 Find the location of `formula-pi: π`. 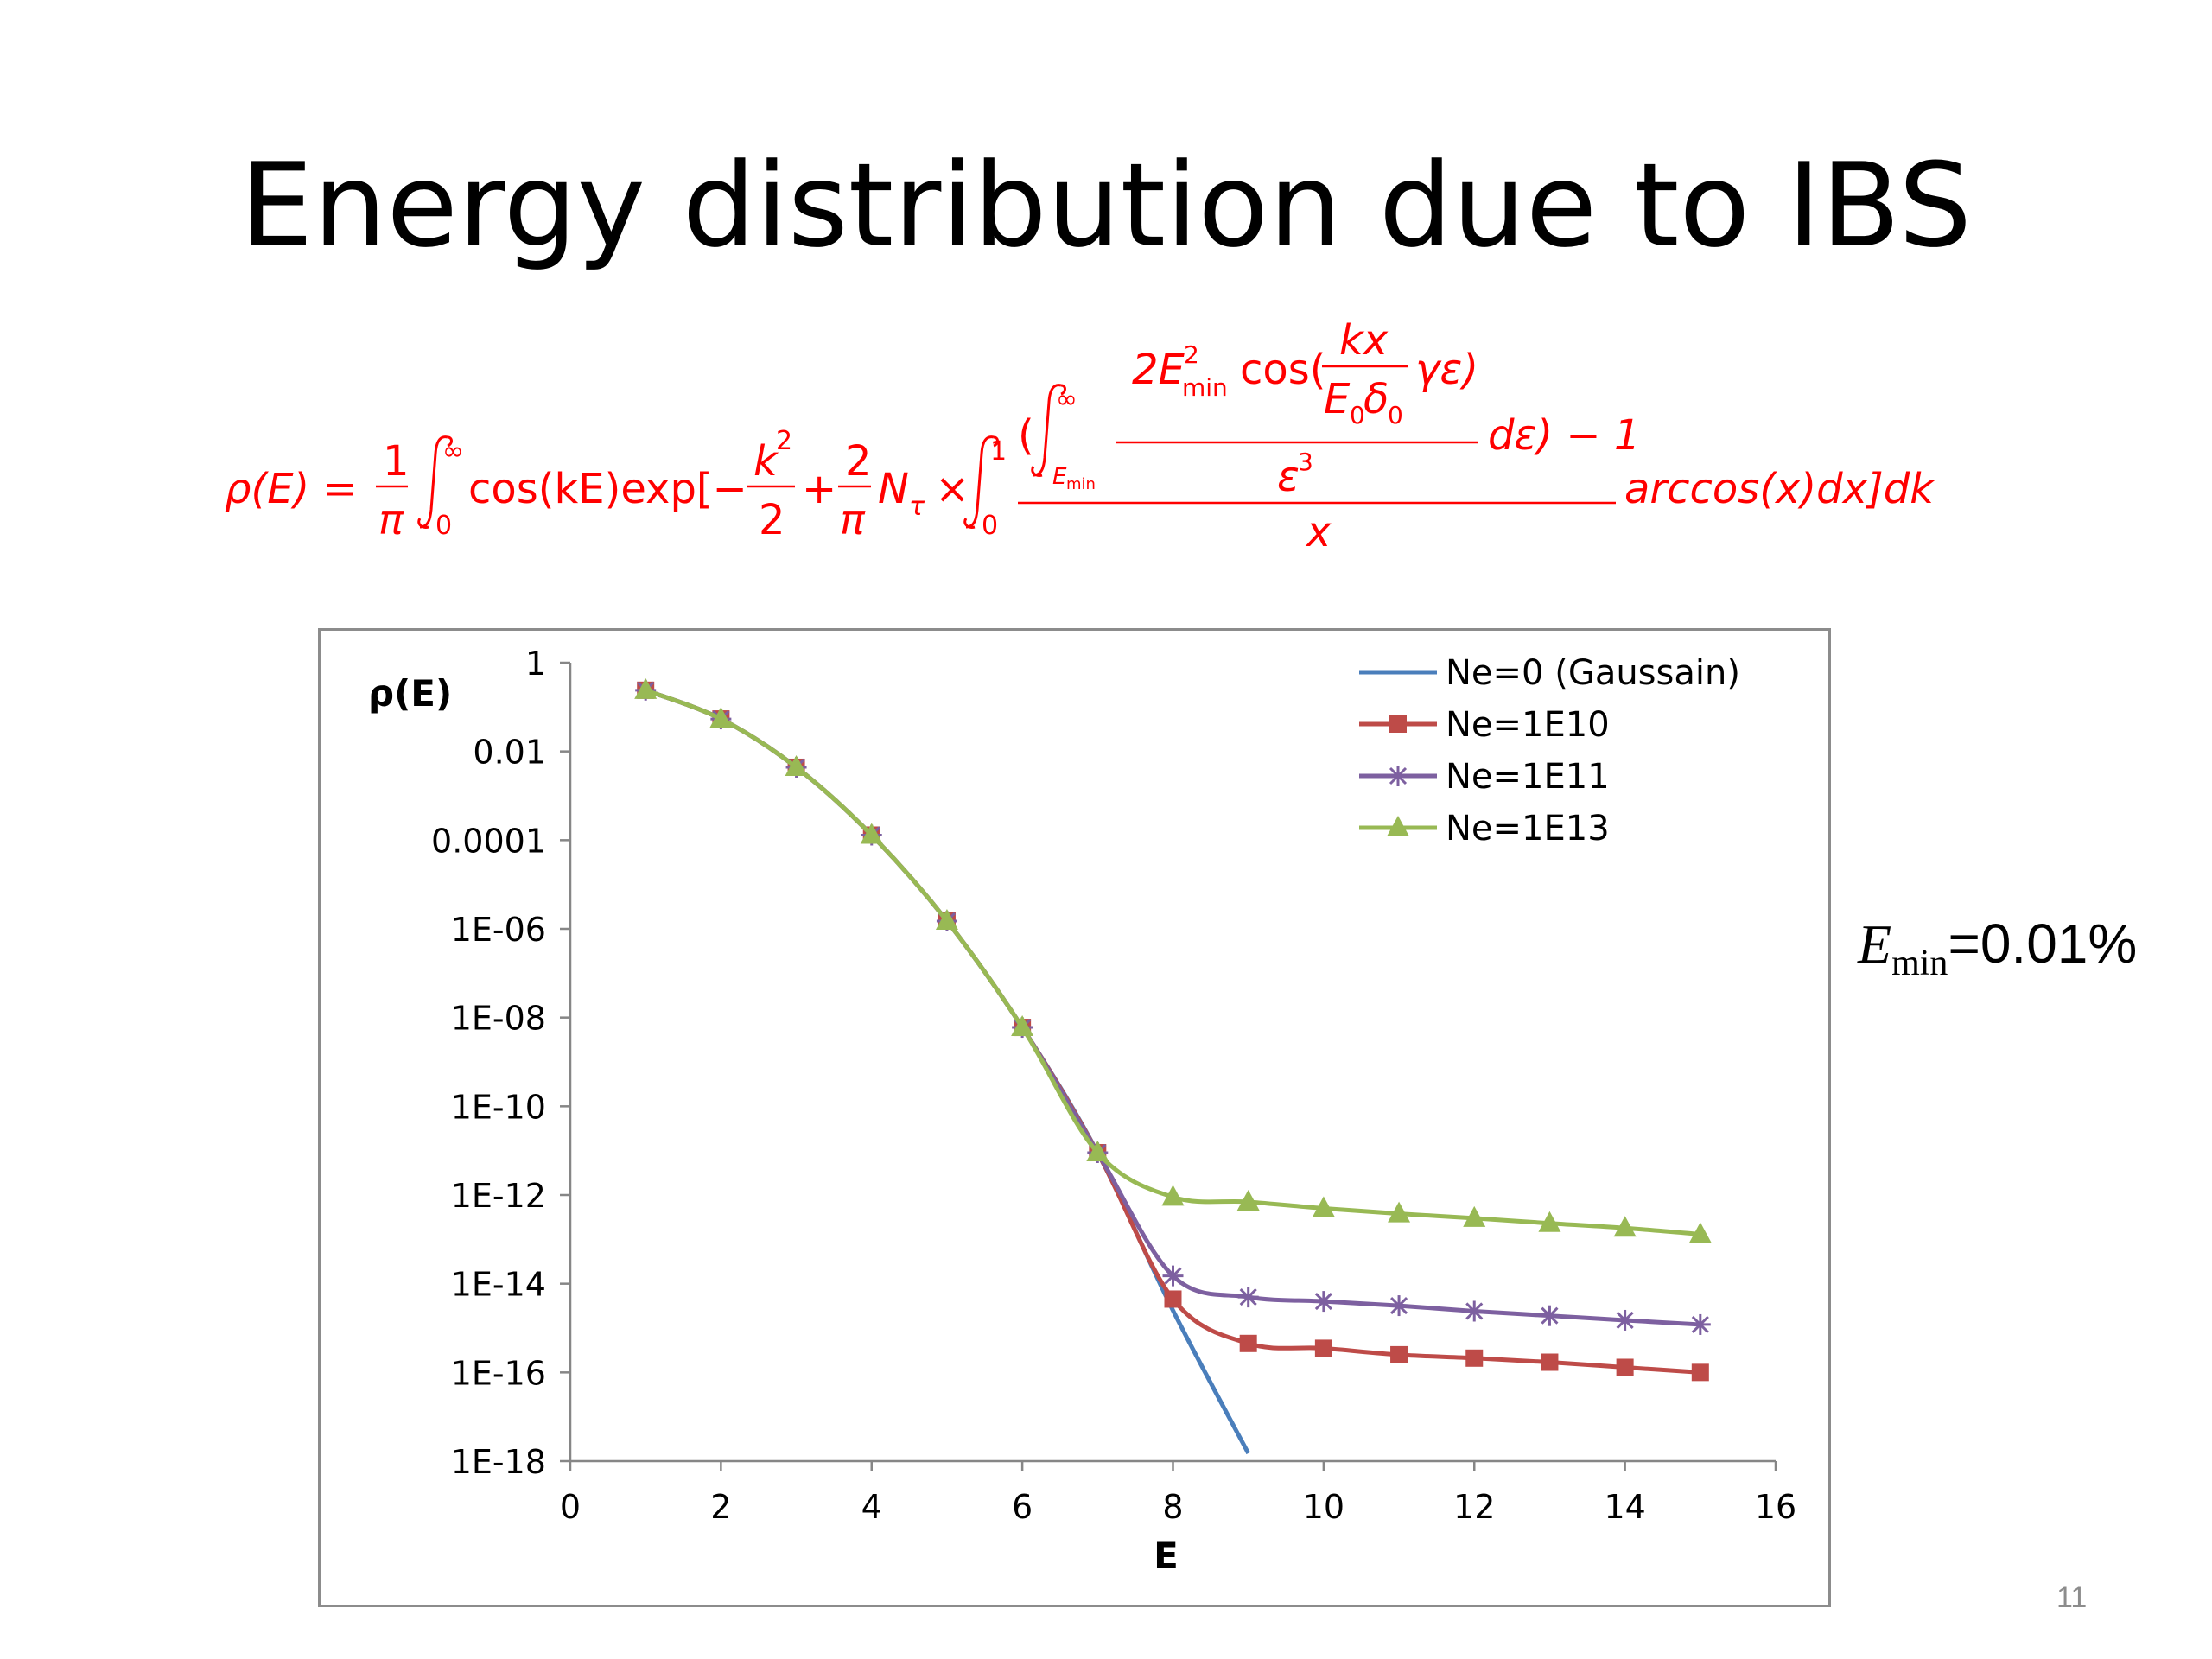

formula-pi: π is located at coordinates (391, 520).